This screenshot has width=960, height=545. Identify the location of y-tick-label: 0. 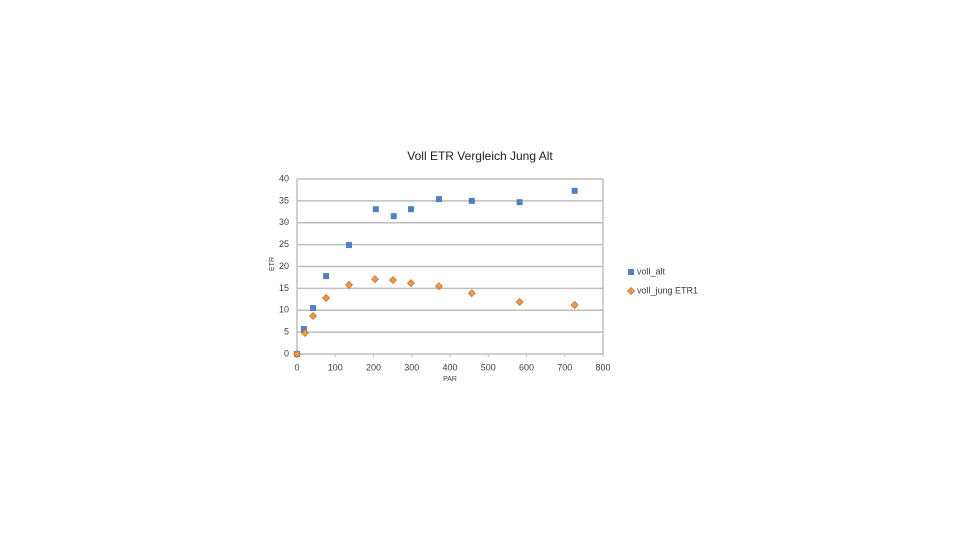
(286, 353).